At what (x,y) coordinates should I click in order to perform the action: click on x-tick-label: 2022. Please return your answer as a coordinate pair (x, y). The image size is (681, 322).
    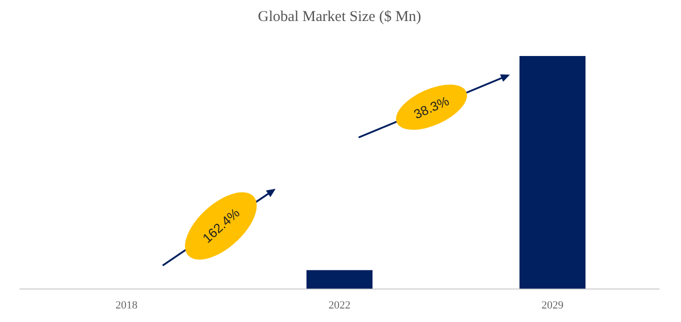
    Looking at the image, I should click on (339, 305).